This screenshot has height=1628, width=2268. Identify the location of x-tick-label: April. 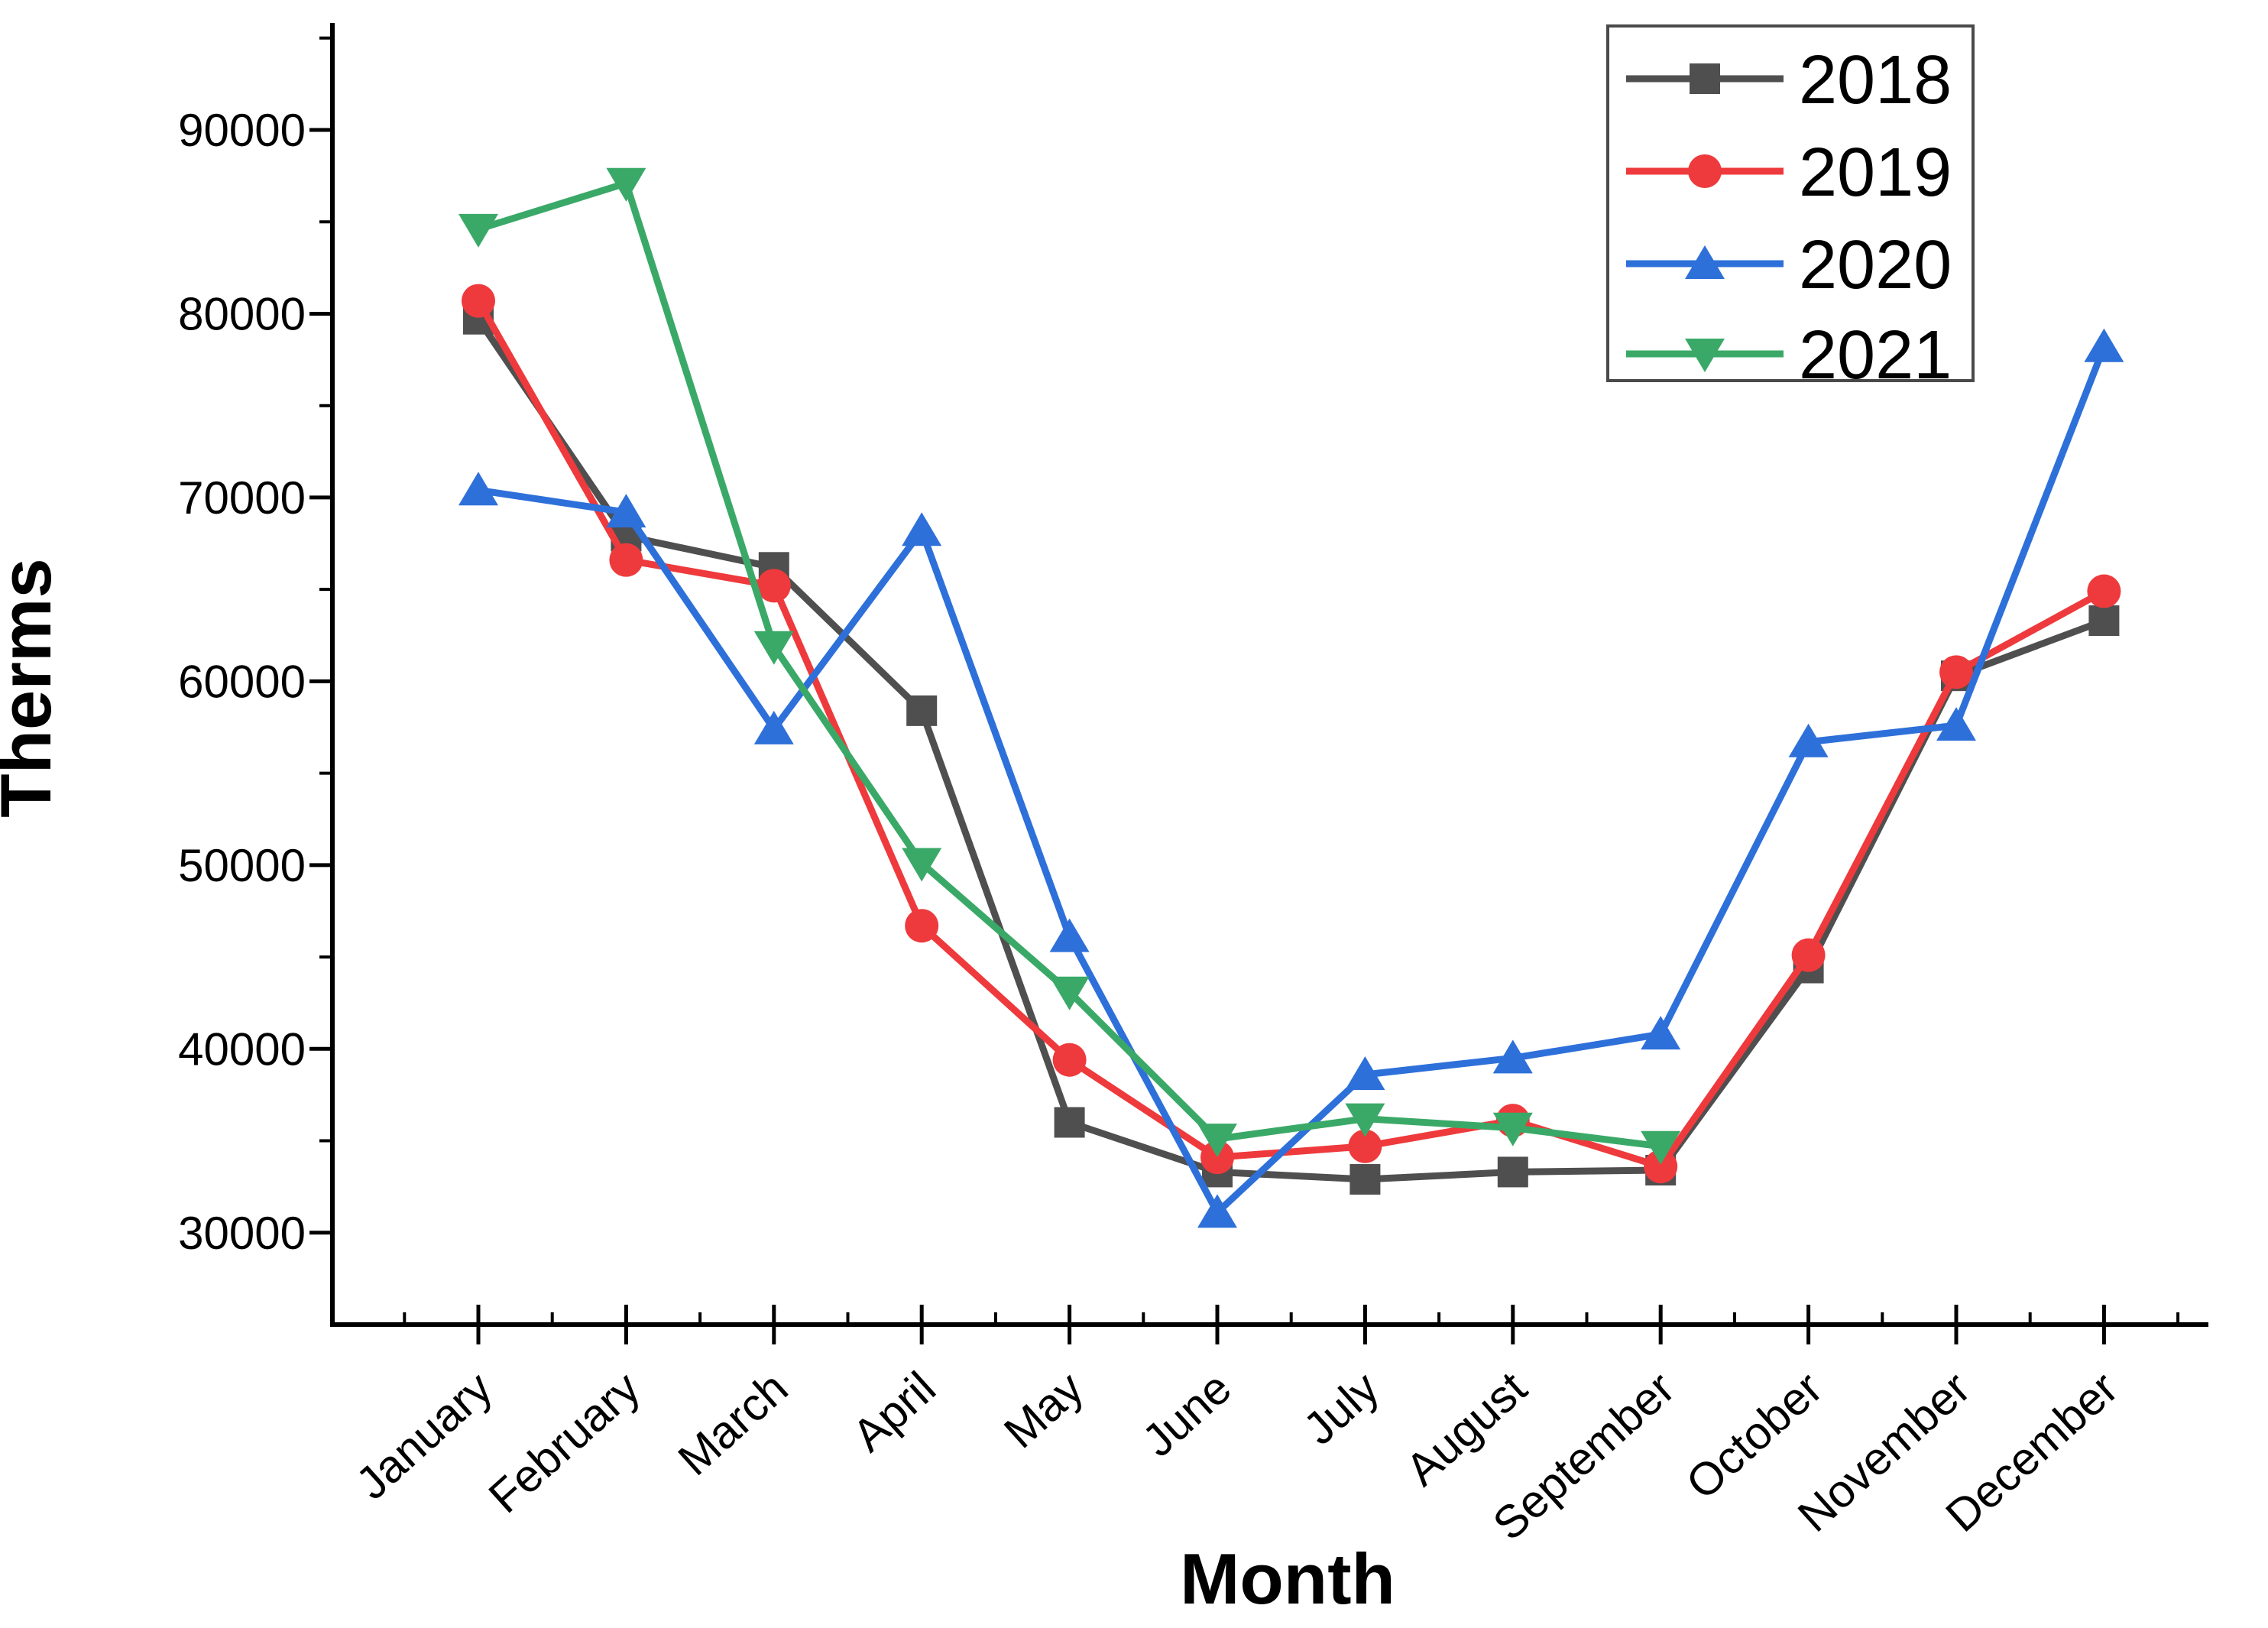
(894, 1411).